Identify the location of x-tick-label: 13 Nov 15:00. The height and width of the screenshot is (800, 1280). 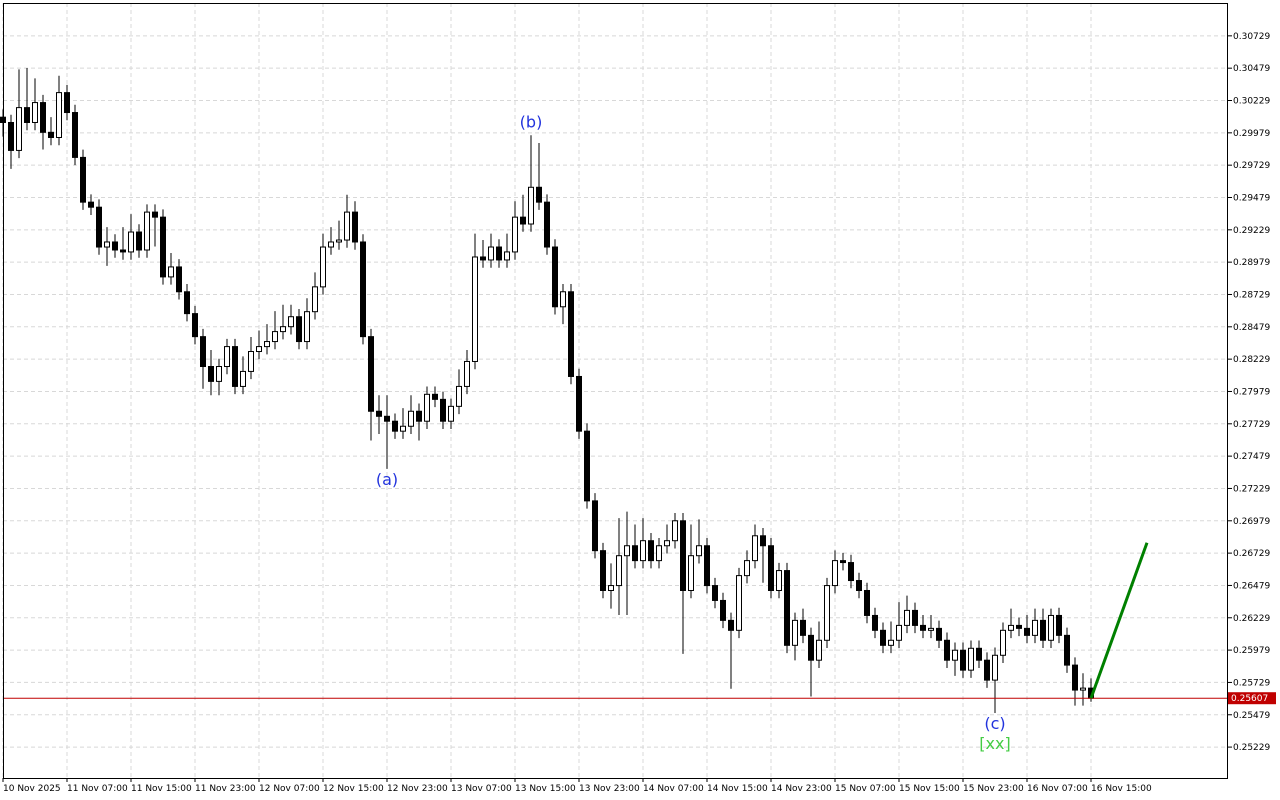
(545, 789).